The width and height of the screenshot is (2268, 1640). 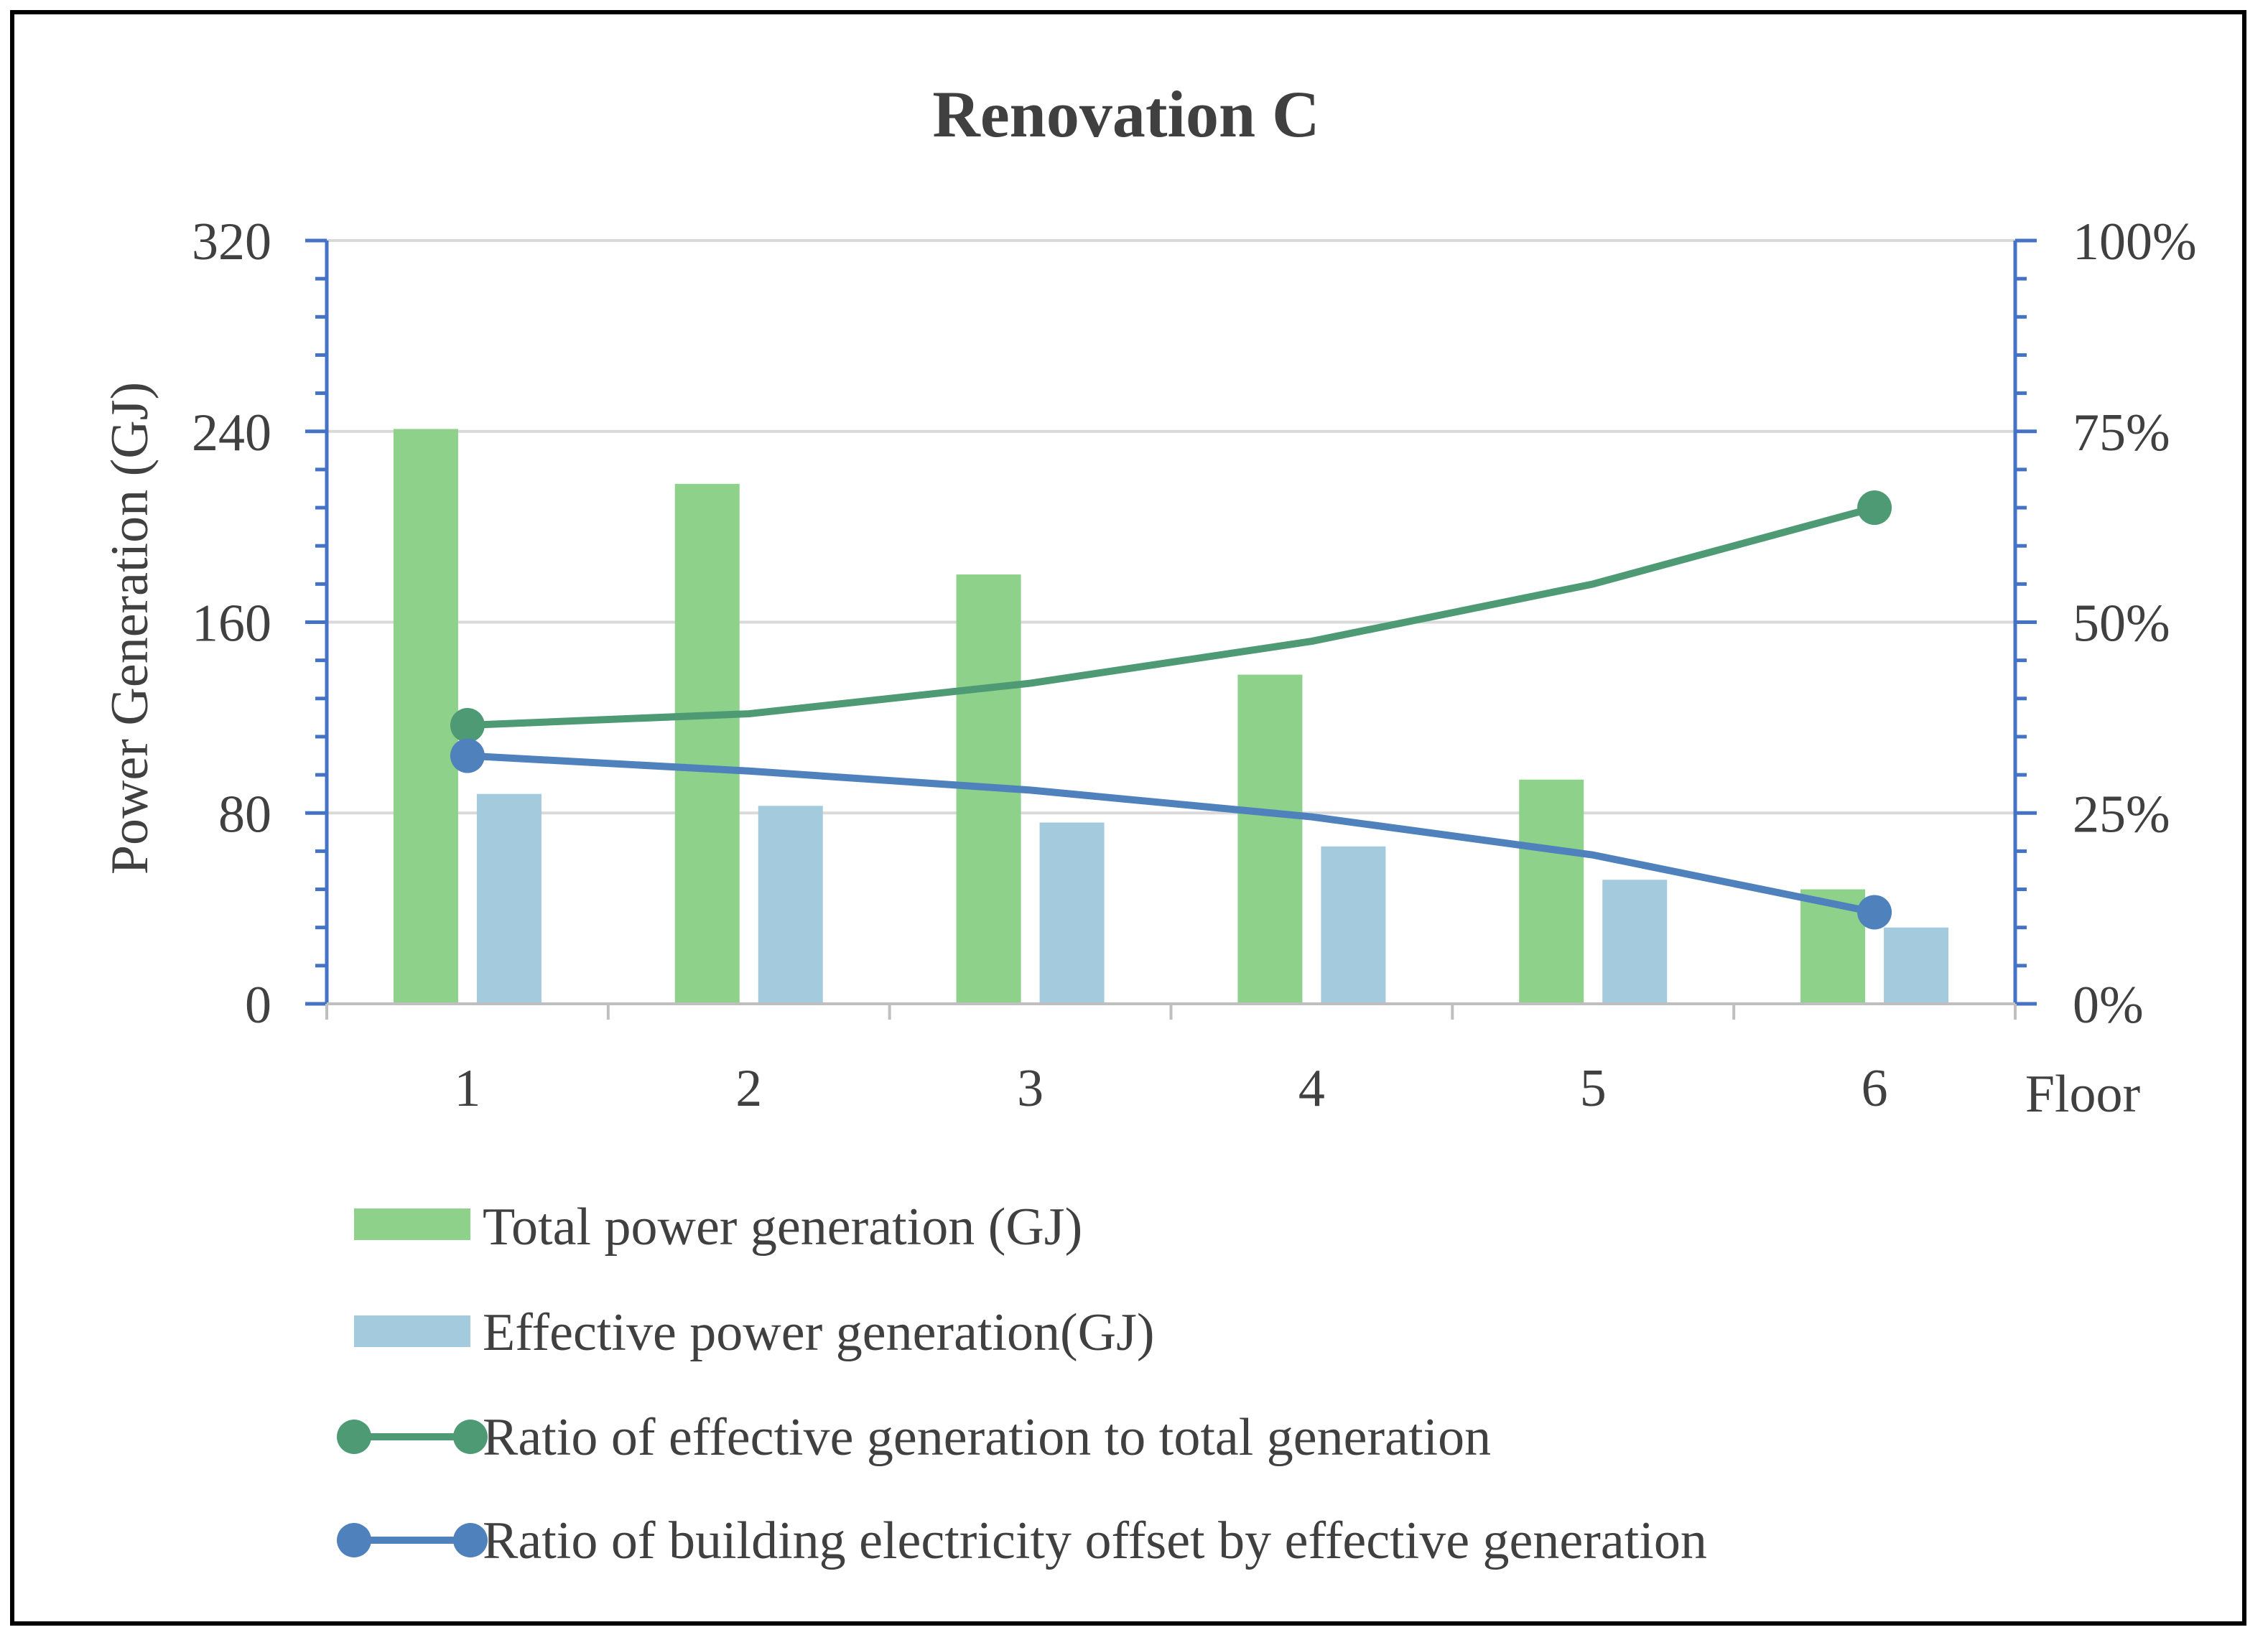 What do you see at coordinates (258, 1005) in the screenshot?
I see `y-tick-label: 0` at bounding box center [258, 1005].